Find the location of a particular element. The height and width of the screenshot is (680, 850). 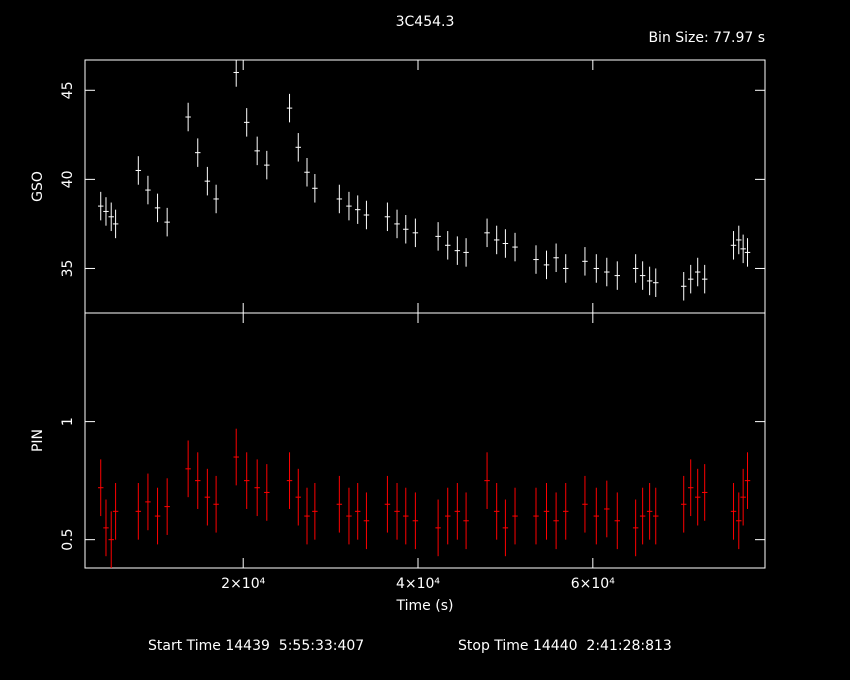

x-tick-label: 6×10⁴ is located at coordinates (593, 584).